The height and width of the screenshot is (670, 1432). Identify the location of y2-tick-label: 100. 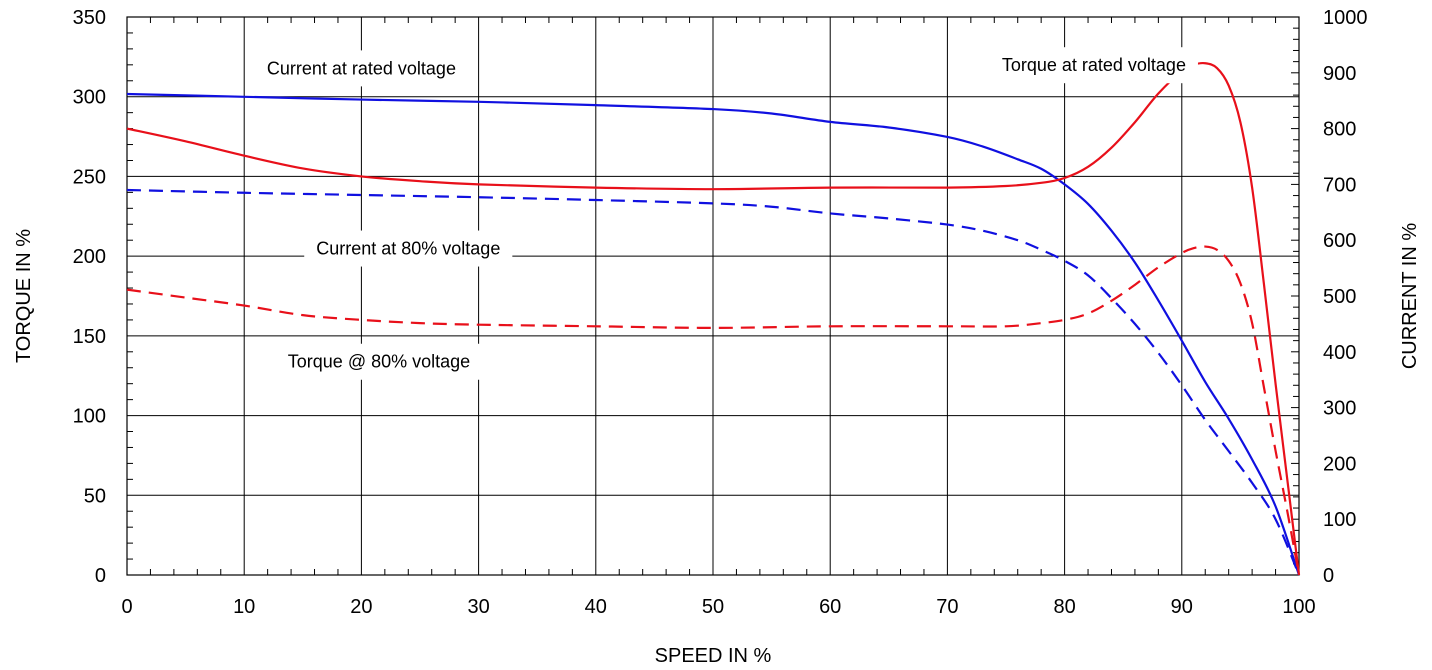
(1339, 520).